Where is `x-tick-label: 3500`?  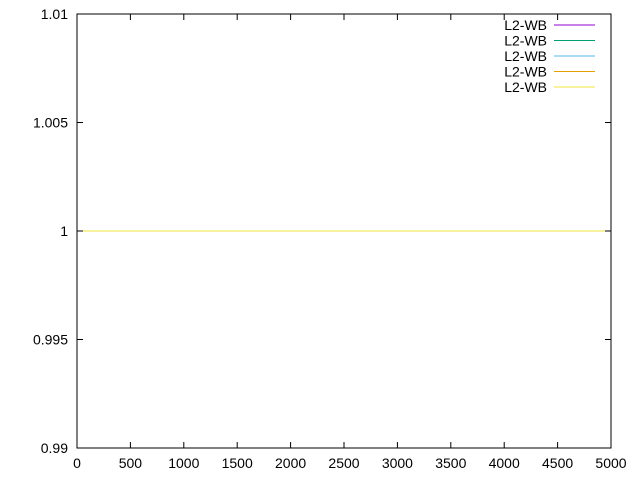
x-tick-label: 3500 is located at coordinates (450, 463).